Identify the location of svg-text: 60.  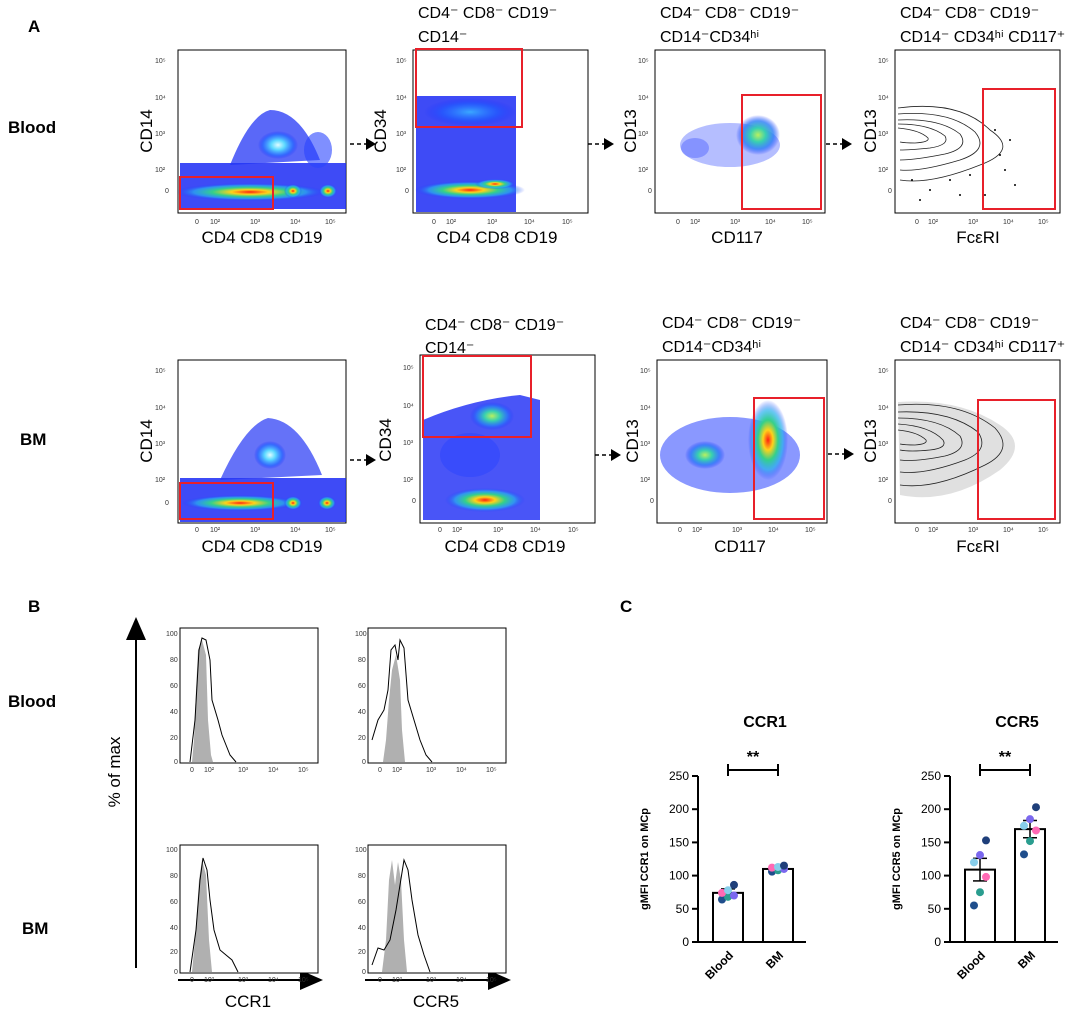
(362, 686).